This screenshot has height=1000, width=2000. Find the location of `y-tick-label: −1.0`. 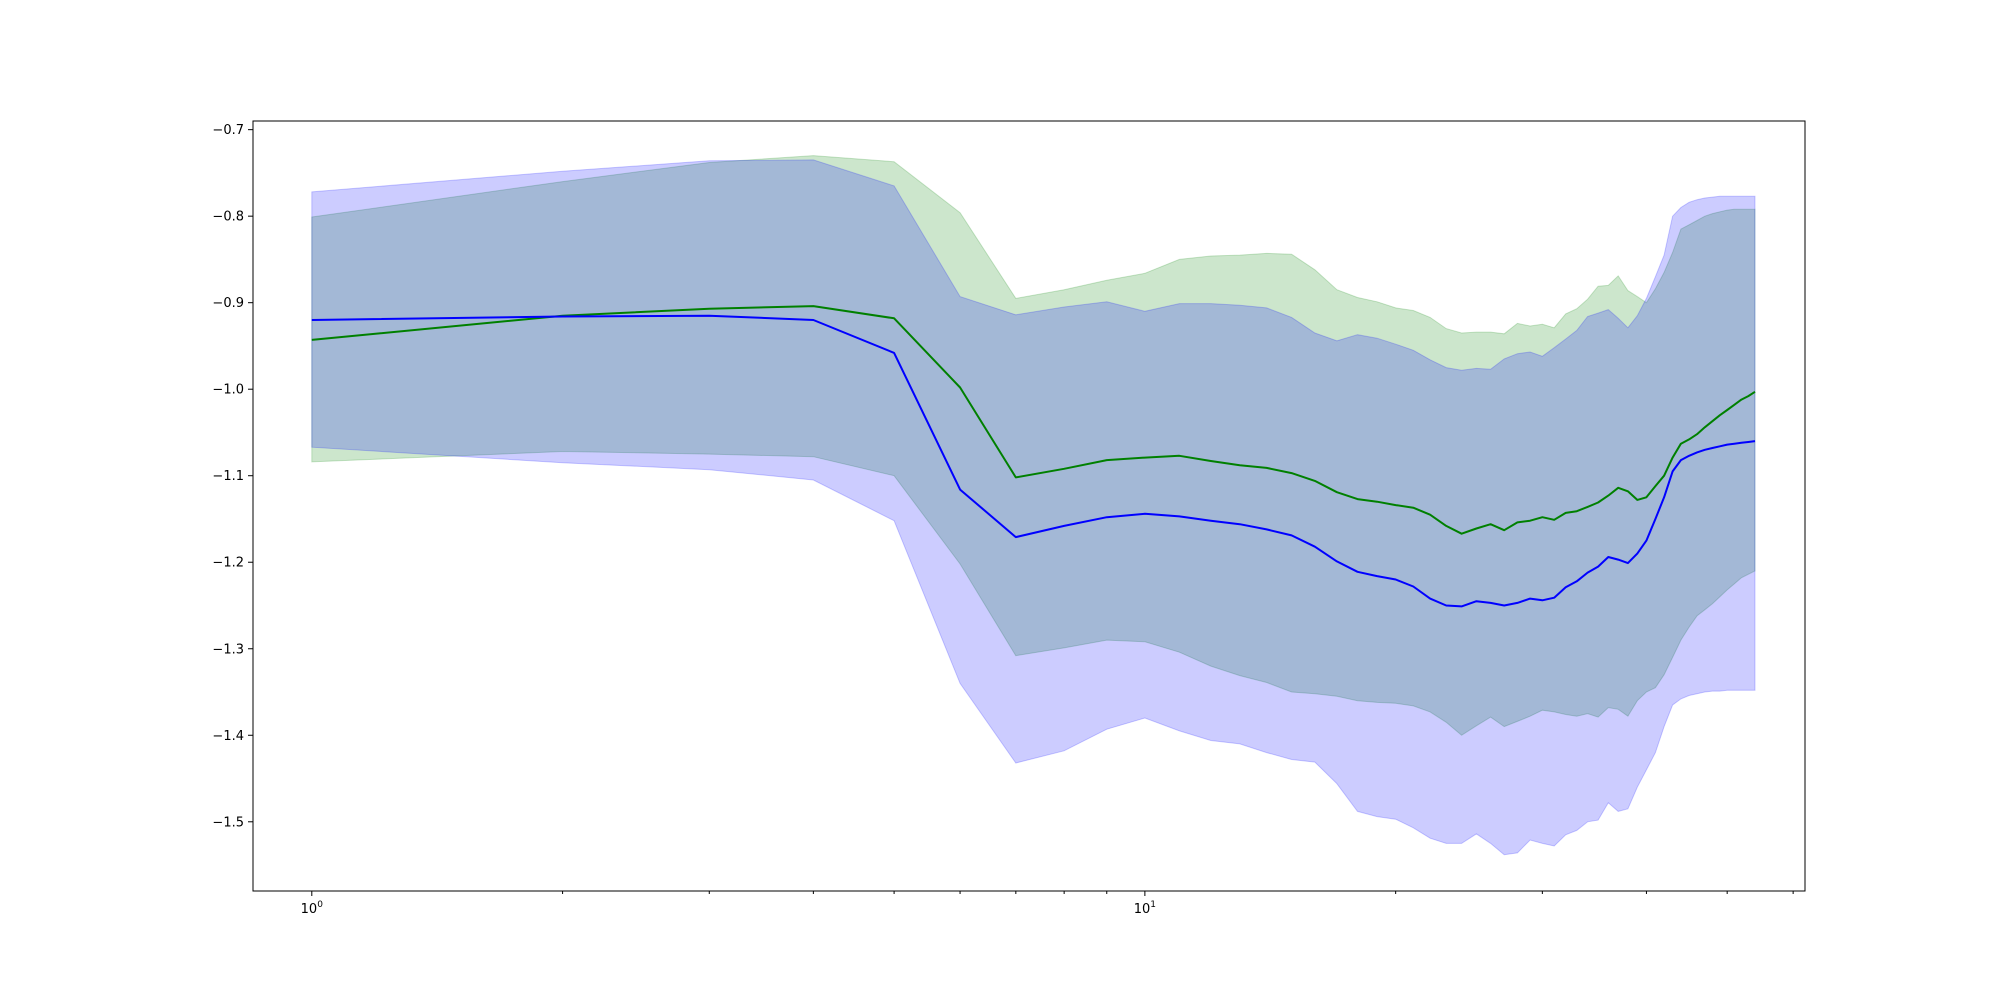

y-tick-label: −1.0 is located at coordinates (228, 390).